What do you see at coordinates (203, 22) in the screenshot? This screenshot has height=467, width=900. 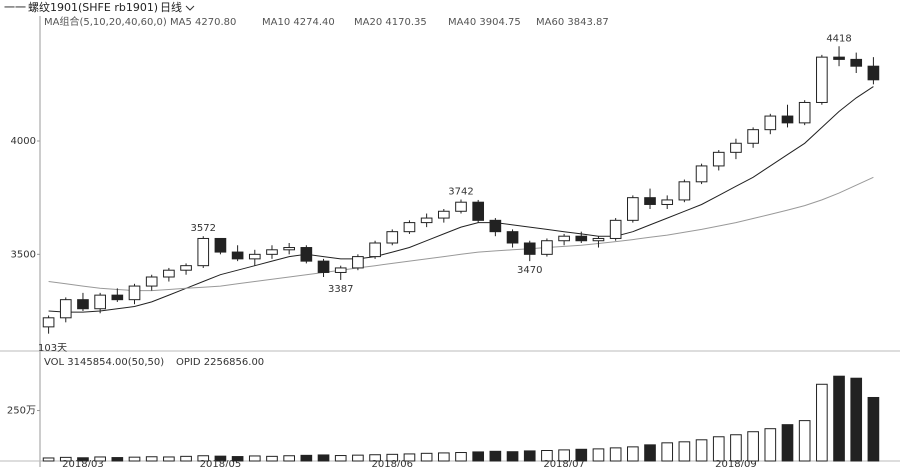 I see `ma-legend: MA5 4270.80` at bounding box center [203, 22].